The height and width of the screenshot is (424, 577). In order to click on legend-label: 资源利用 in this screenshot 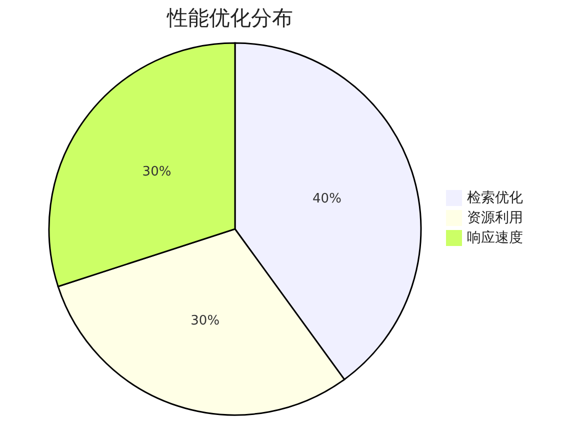, I will do `click(495, 218)`.